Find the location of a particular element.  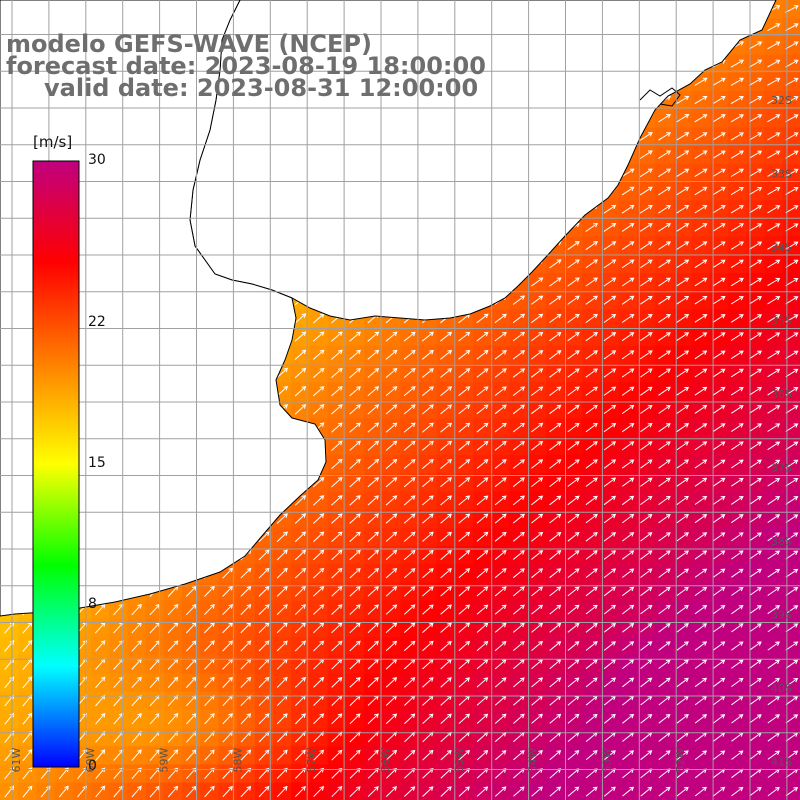

colorbar-tick-label: 30 is located at coordinates (97, 160).